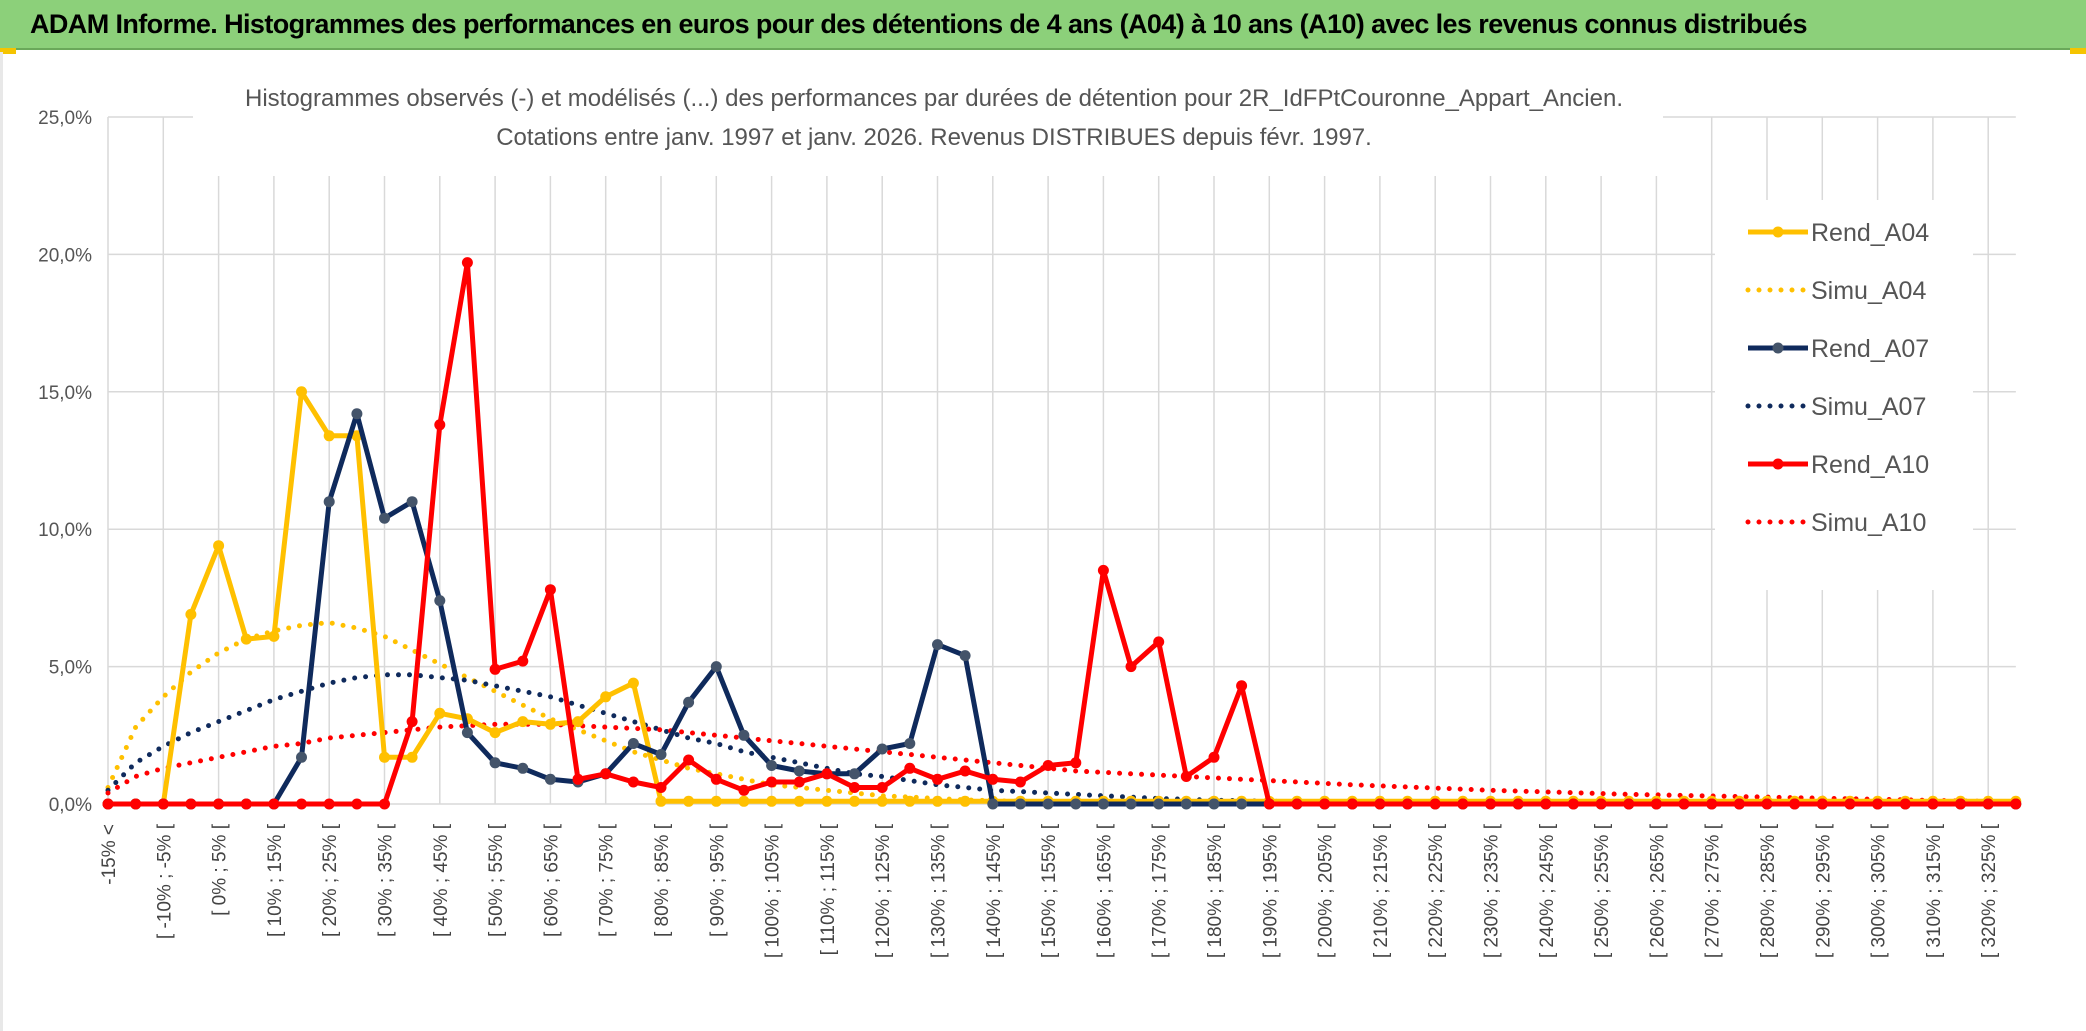 This screenshot has height=1031, width=2086. I want to click on x-tick-label: [ 190% ; 195% [, so click(1270, 890).